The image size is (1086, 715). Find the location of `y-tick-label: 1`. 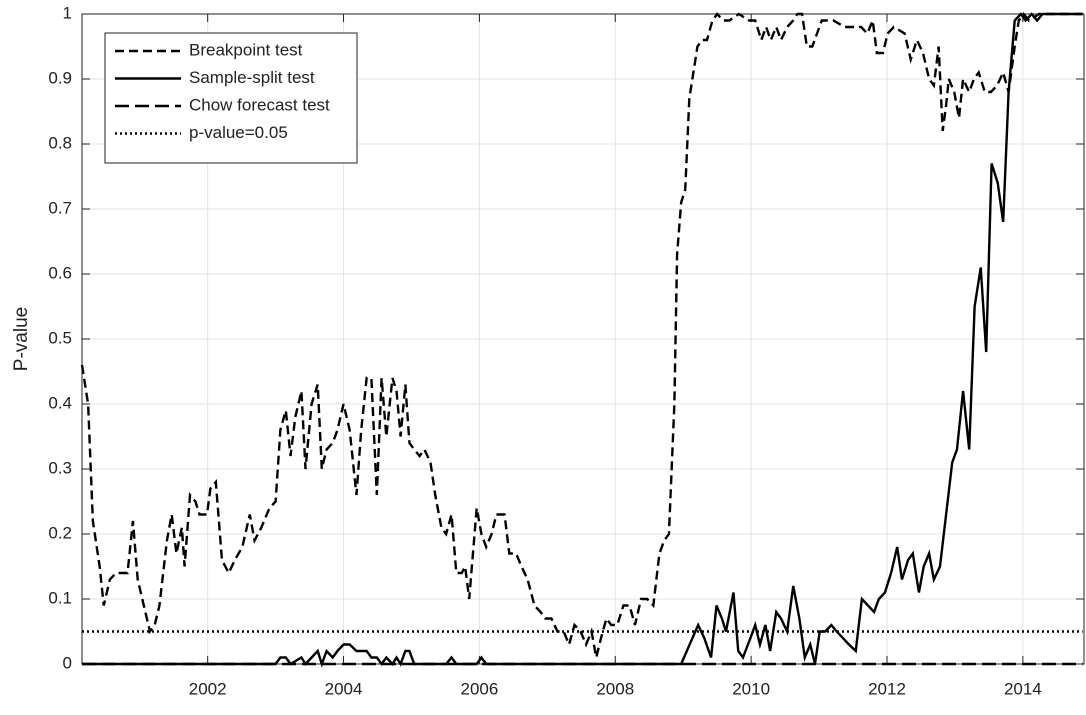

y-tick-label: 1 is located at coordinates (67, 12).